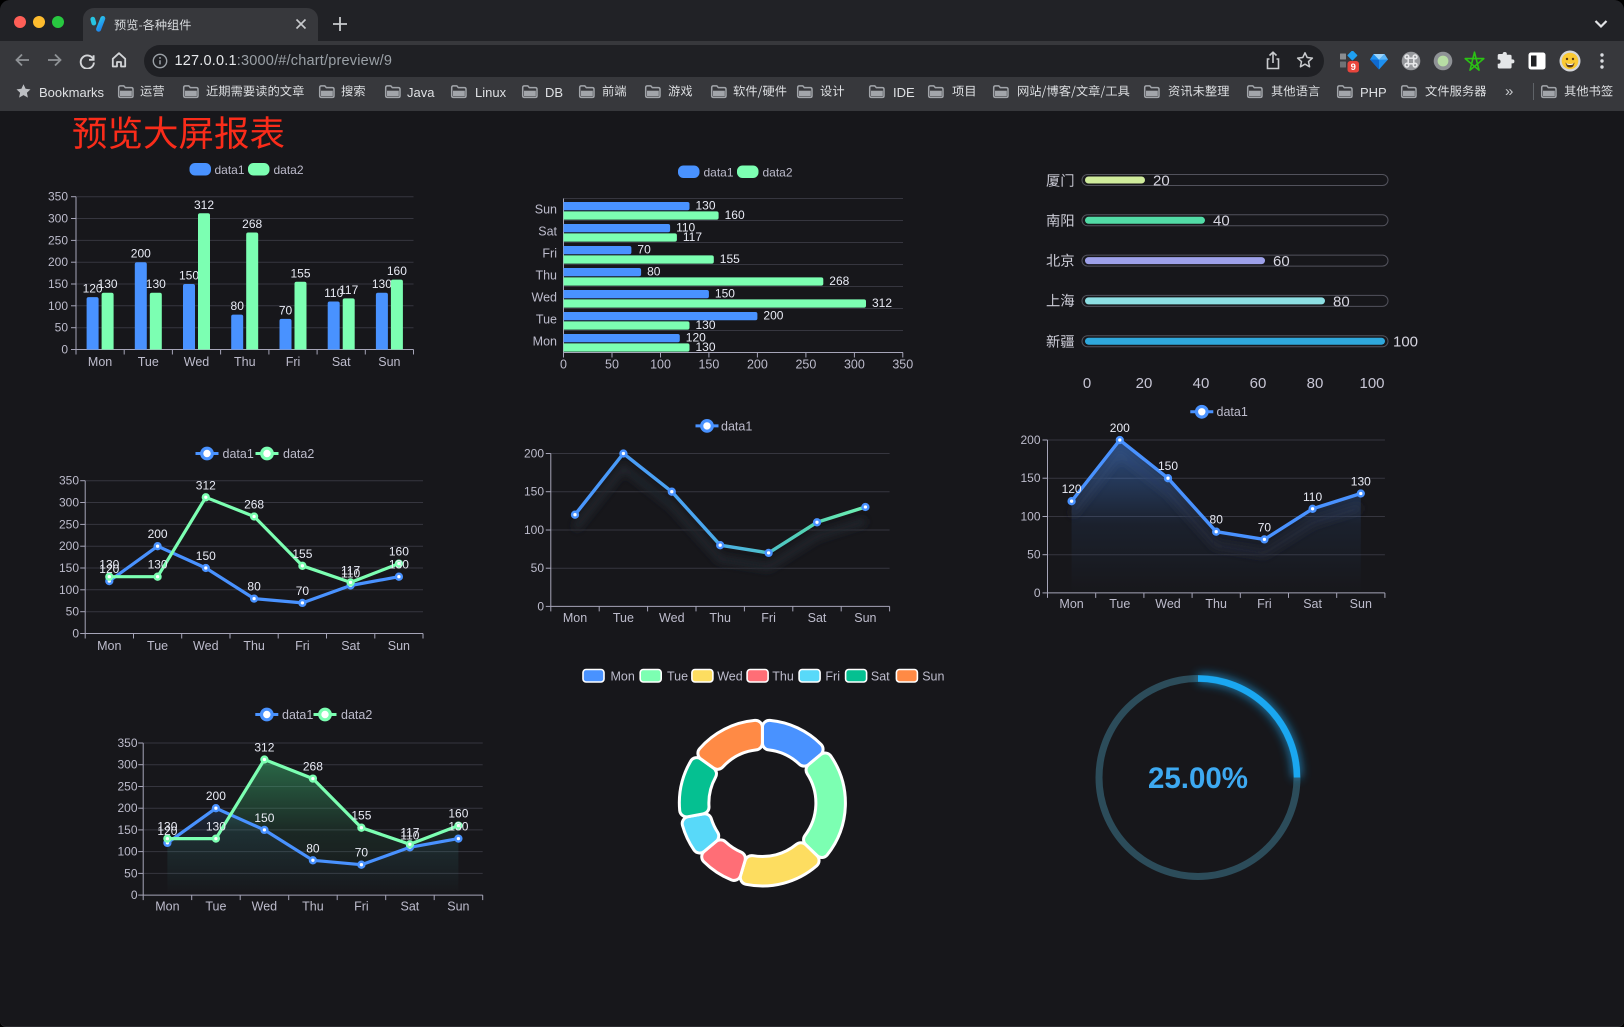 This screenshot has height=1027, width=1624. What do you see at coordinates (1198, 778) in the screenshot?
I see `svg-text: 25.00%` at bounding box center [1198, 778].